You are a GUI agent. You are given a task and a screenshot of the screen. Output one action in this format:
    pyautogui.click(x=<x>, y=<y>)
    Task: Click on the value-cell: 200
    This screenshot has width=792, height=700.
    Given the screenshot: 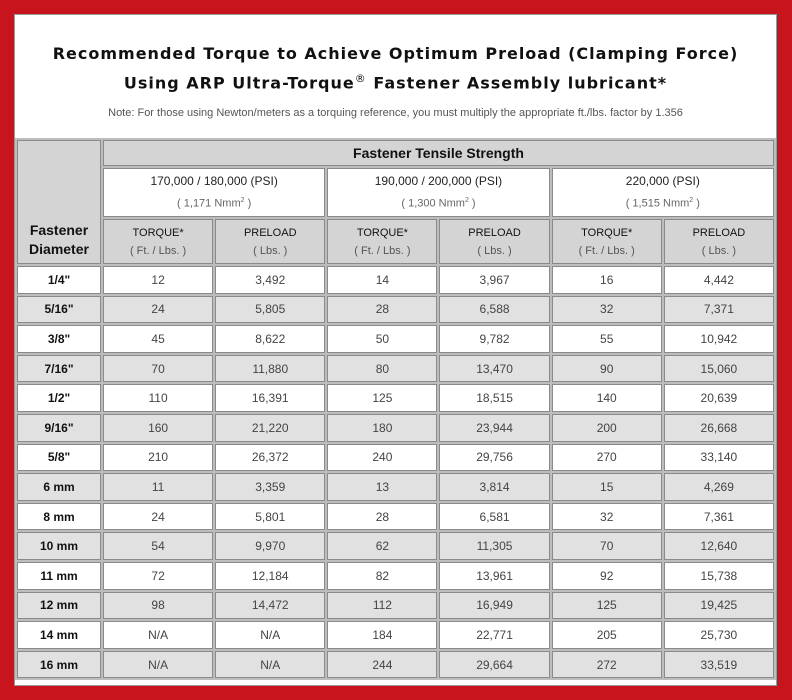 What is the action you would take?
    pyautogui.click(x=606, y=427)
    